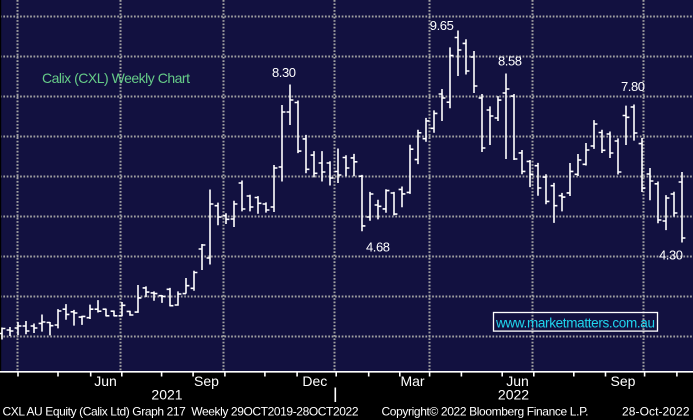 This screenshot has width=693, height=420. What do you see at coordinates (513, 395) in the screenshot?
I see `svg-text: 2022` at bounding box center [513, 395].